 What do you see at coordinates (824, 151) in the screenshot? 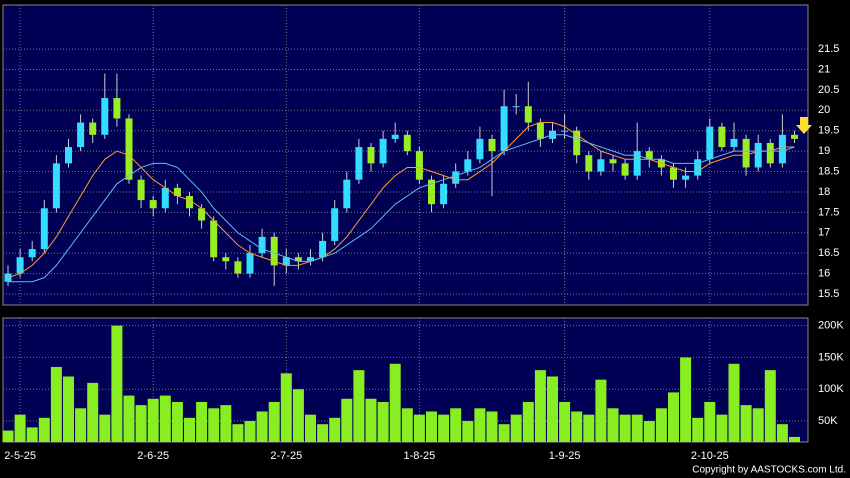
I see `y-tick-label: 19` at bounding box center [824, 151].